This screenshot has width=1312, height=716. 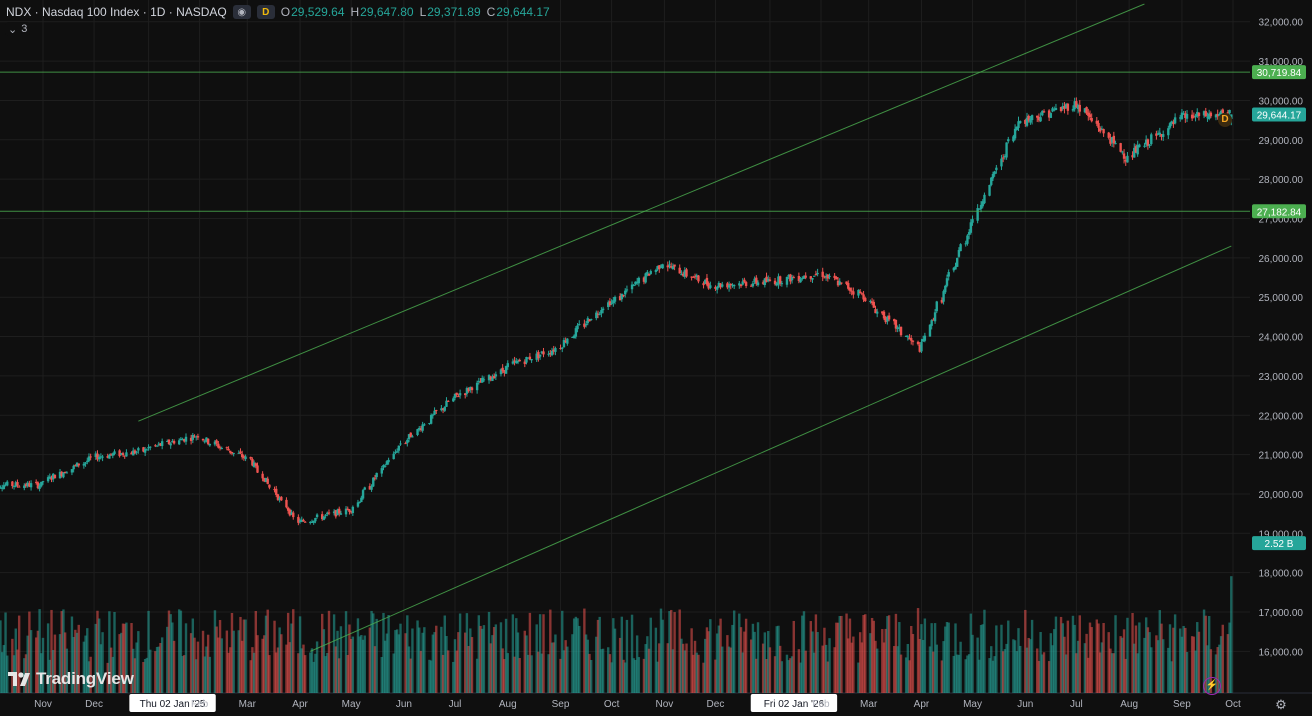 What do you see at coordinates (1212, 686) in the screenshot?
I see `lightning-icon: ⚡` at bounding box center [1212, 686].